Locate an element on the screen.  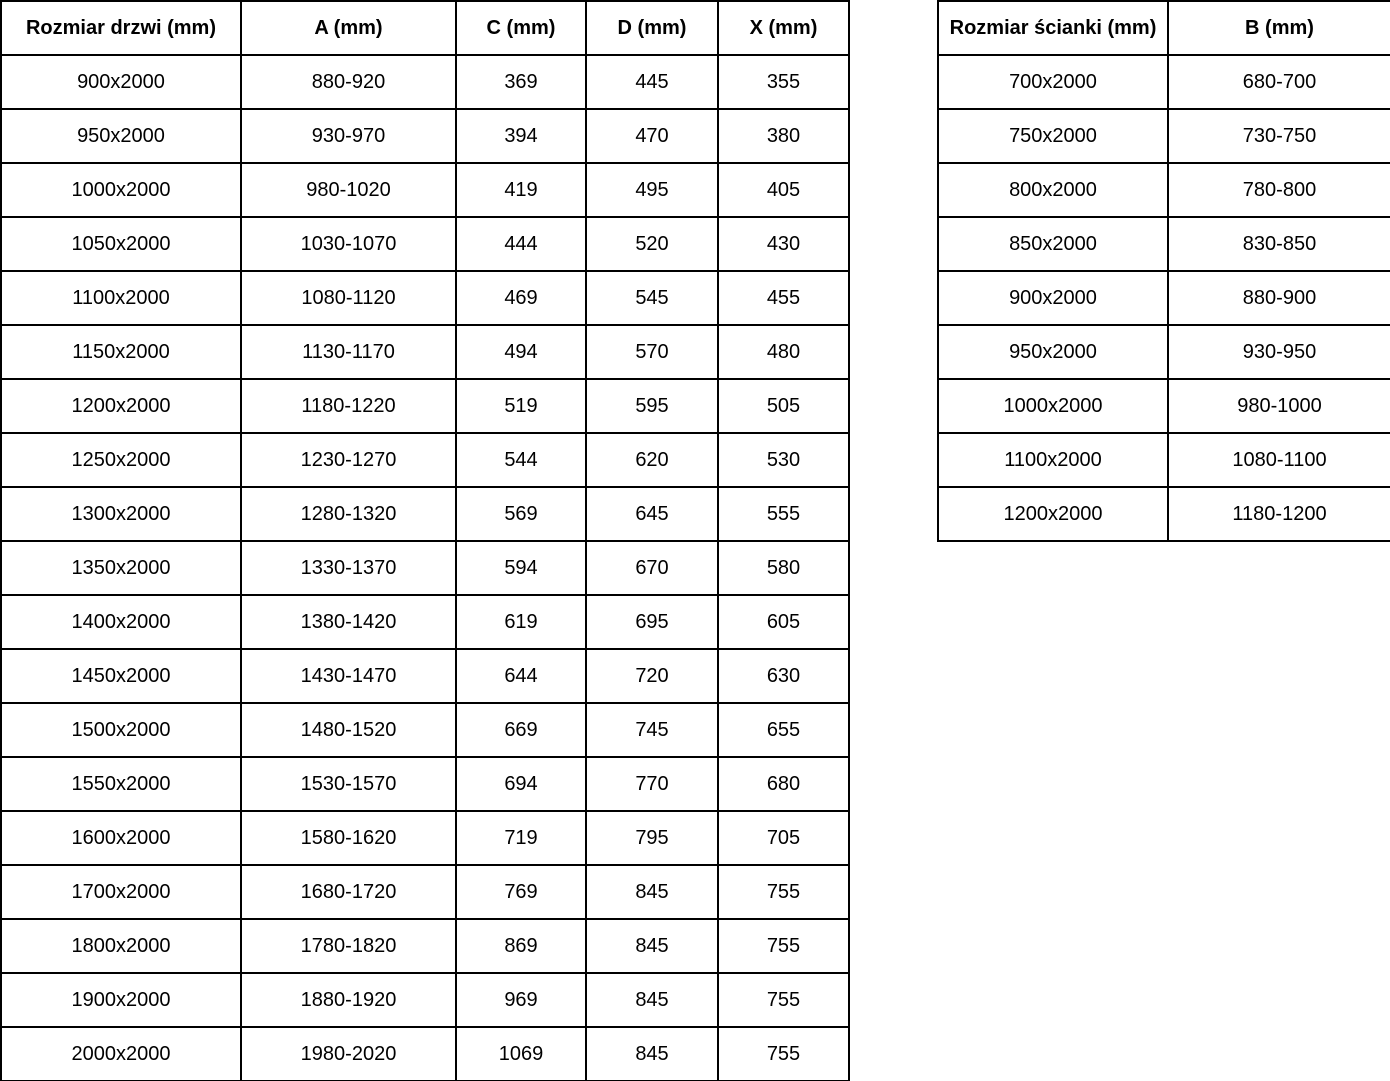
table-row: 1050x2000 1030-1070 444 520 430 is located at coordinates (425, 244).